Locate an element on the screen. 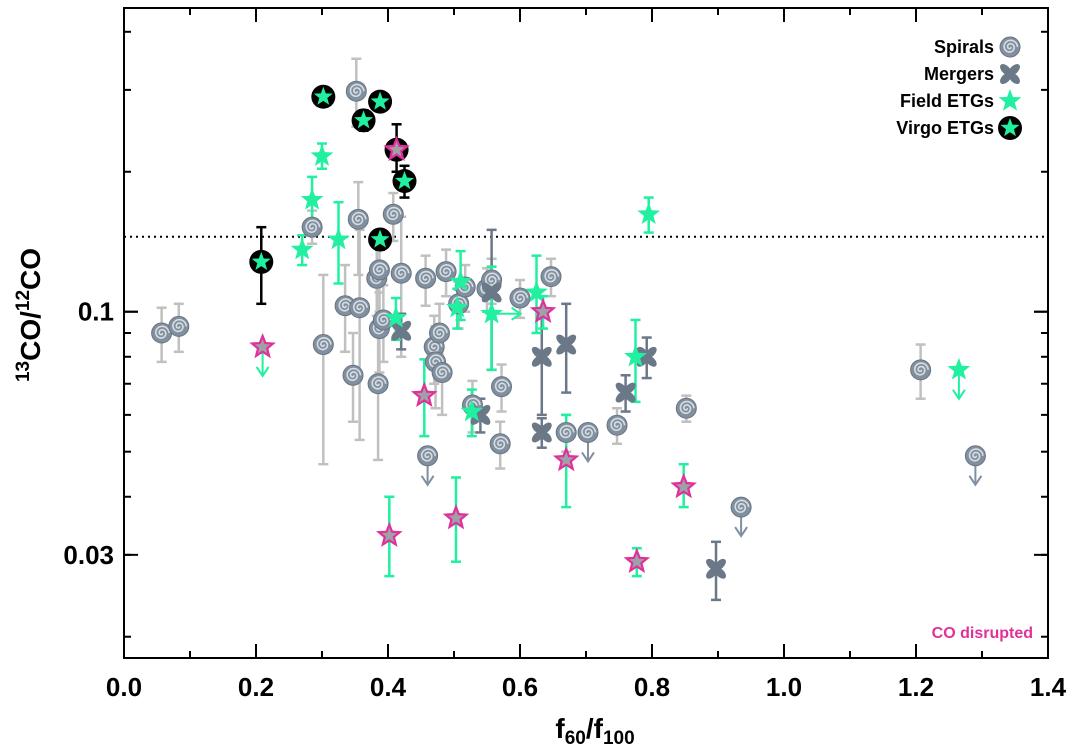  virgo-star-icon is located at coordinates (1010, 128).